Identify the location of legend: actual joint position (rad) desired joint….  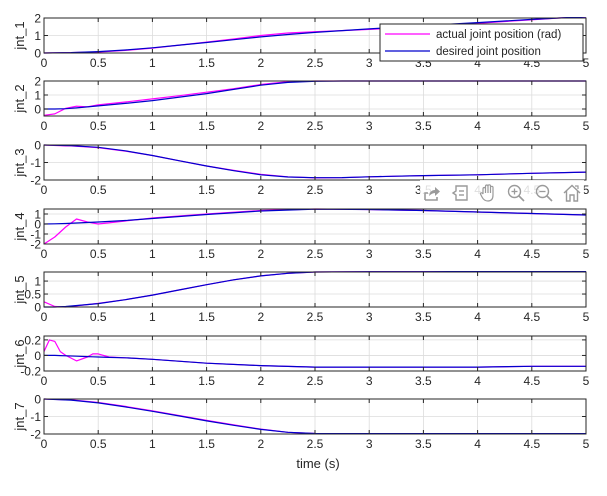
(481, 42).